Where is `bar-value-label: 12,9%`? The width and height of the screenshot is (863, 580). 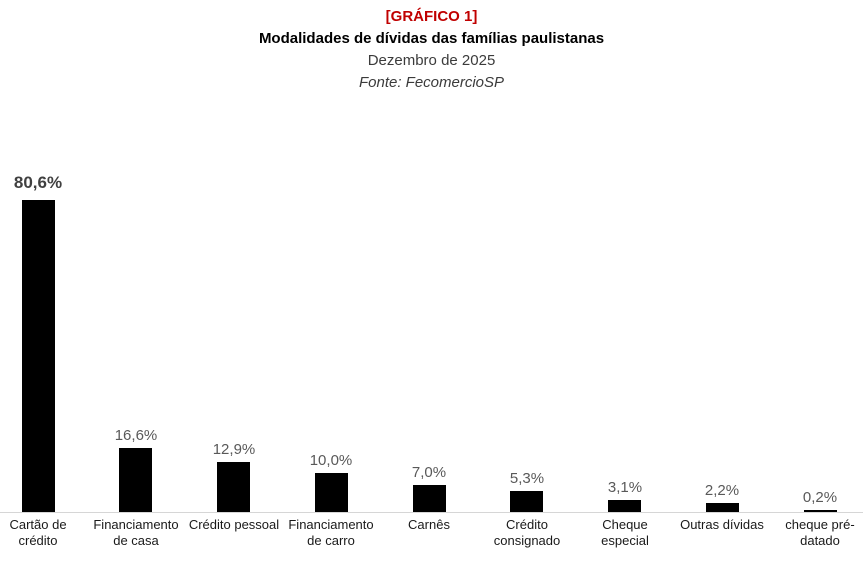
bar-value-label: 12,9% is located at coordinates (234, 449).